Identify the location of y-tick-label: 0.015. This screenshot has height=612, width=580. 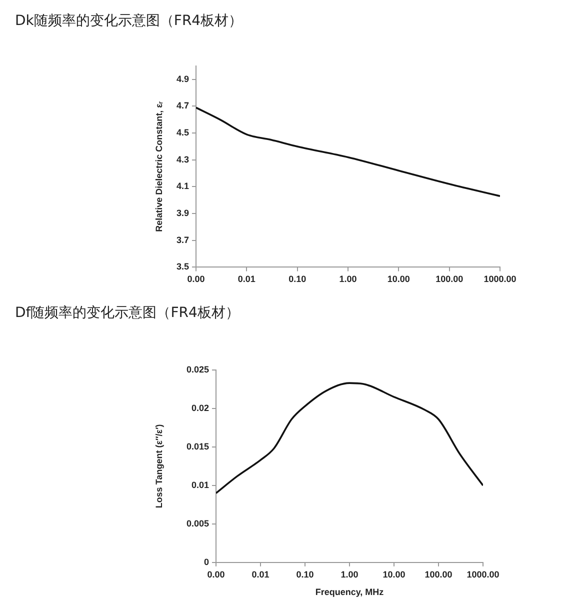
(197, 446).